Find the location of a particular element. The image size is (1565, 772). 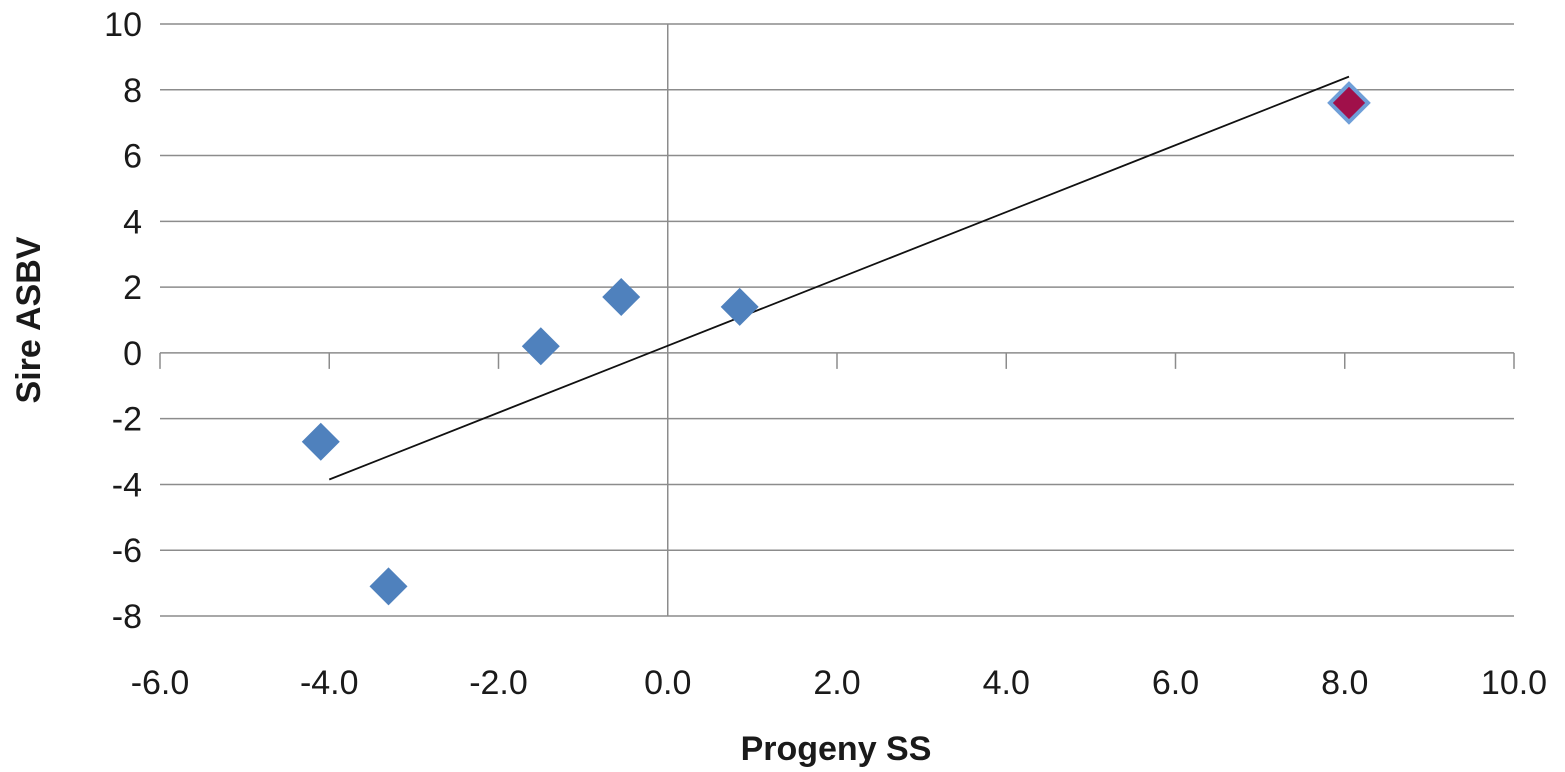

x-tick-label: 2.0 is located at coordinates (836, 683).